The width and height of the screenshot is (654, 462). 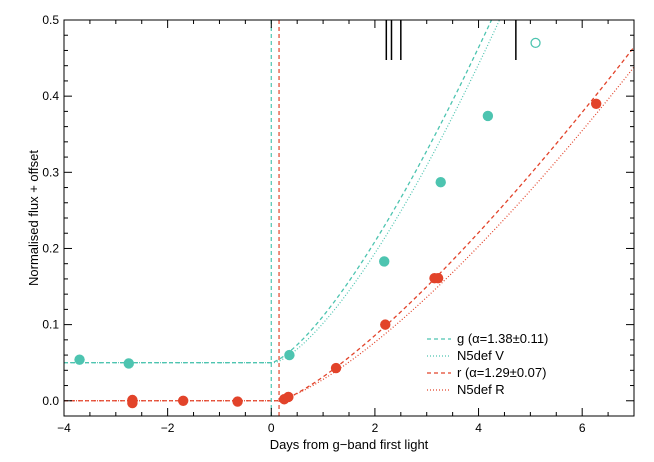 I want to click on x-tick-label: 6, so click(x=582, y=428).